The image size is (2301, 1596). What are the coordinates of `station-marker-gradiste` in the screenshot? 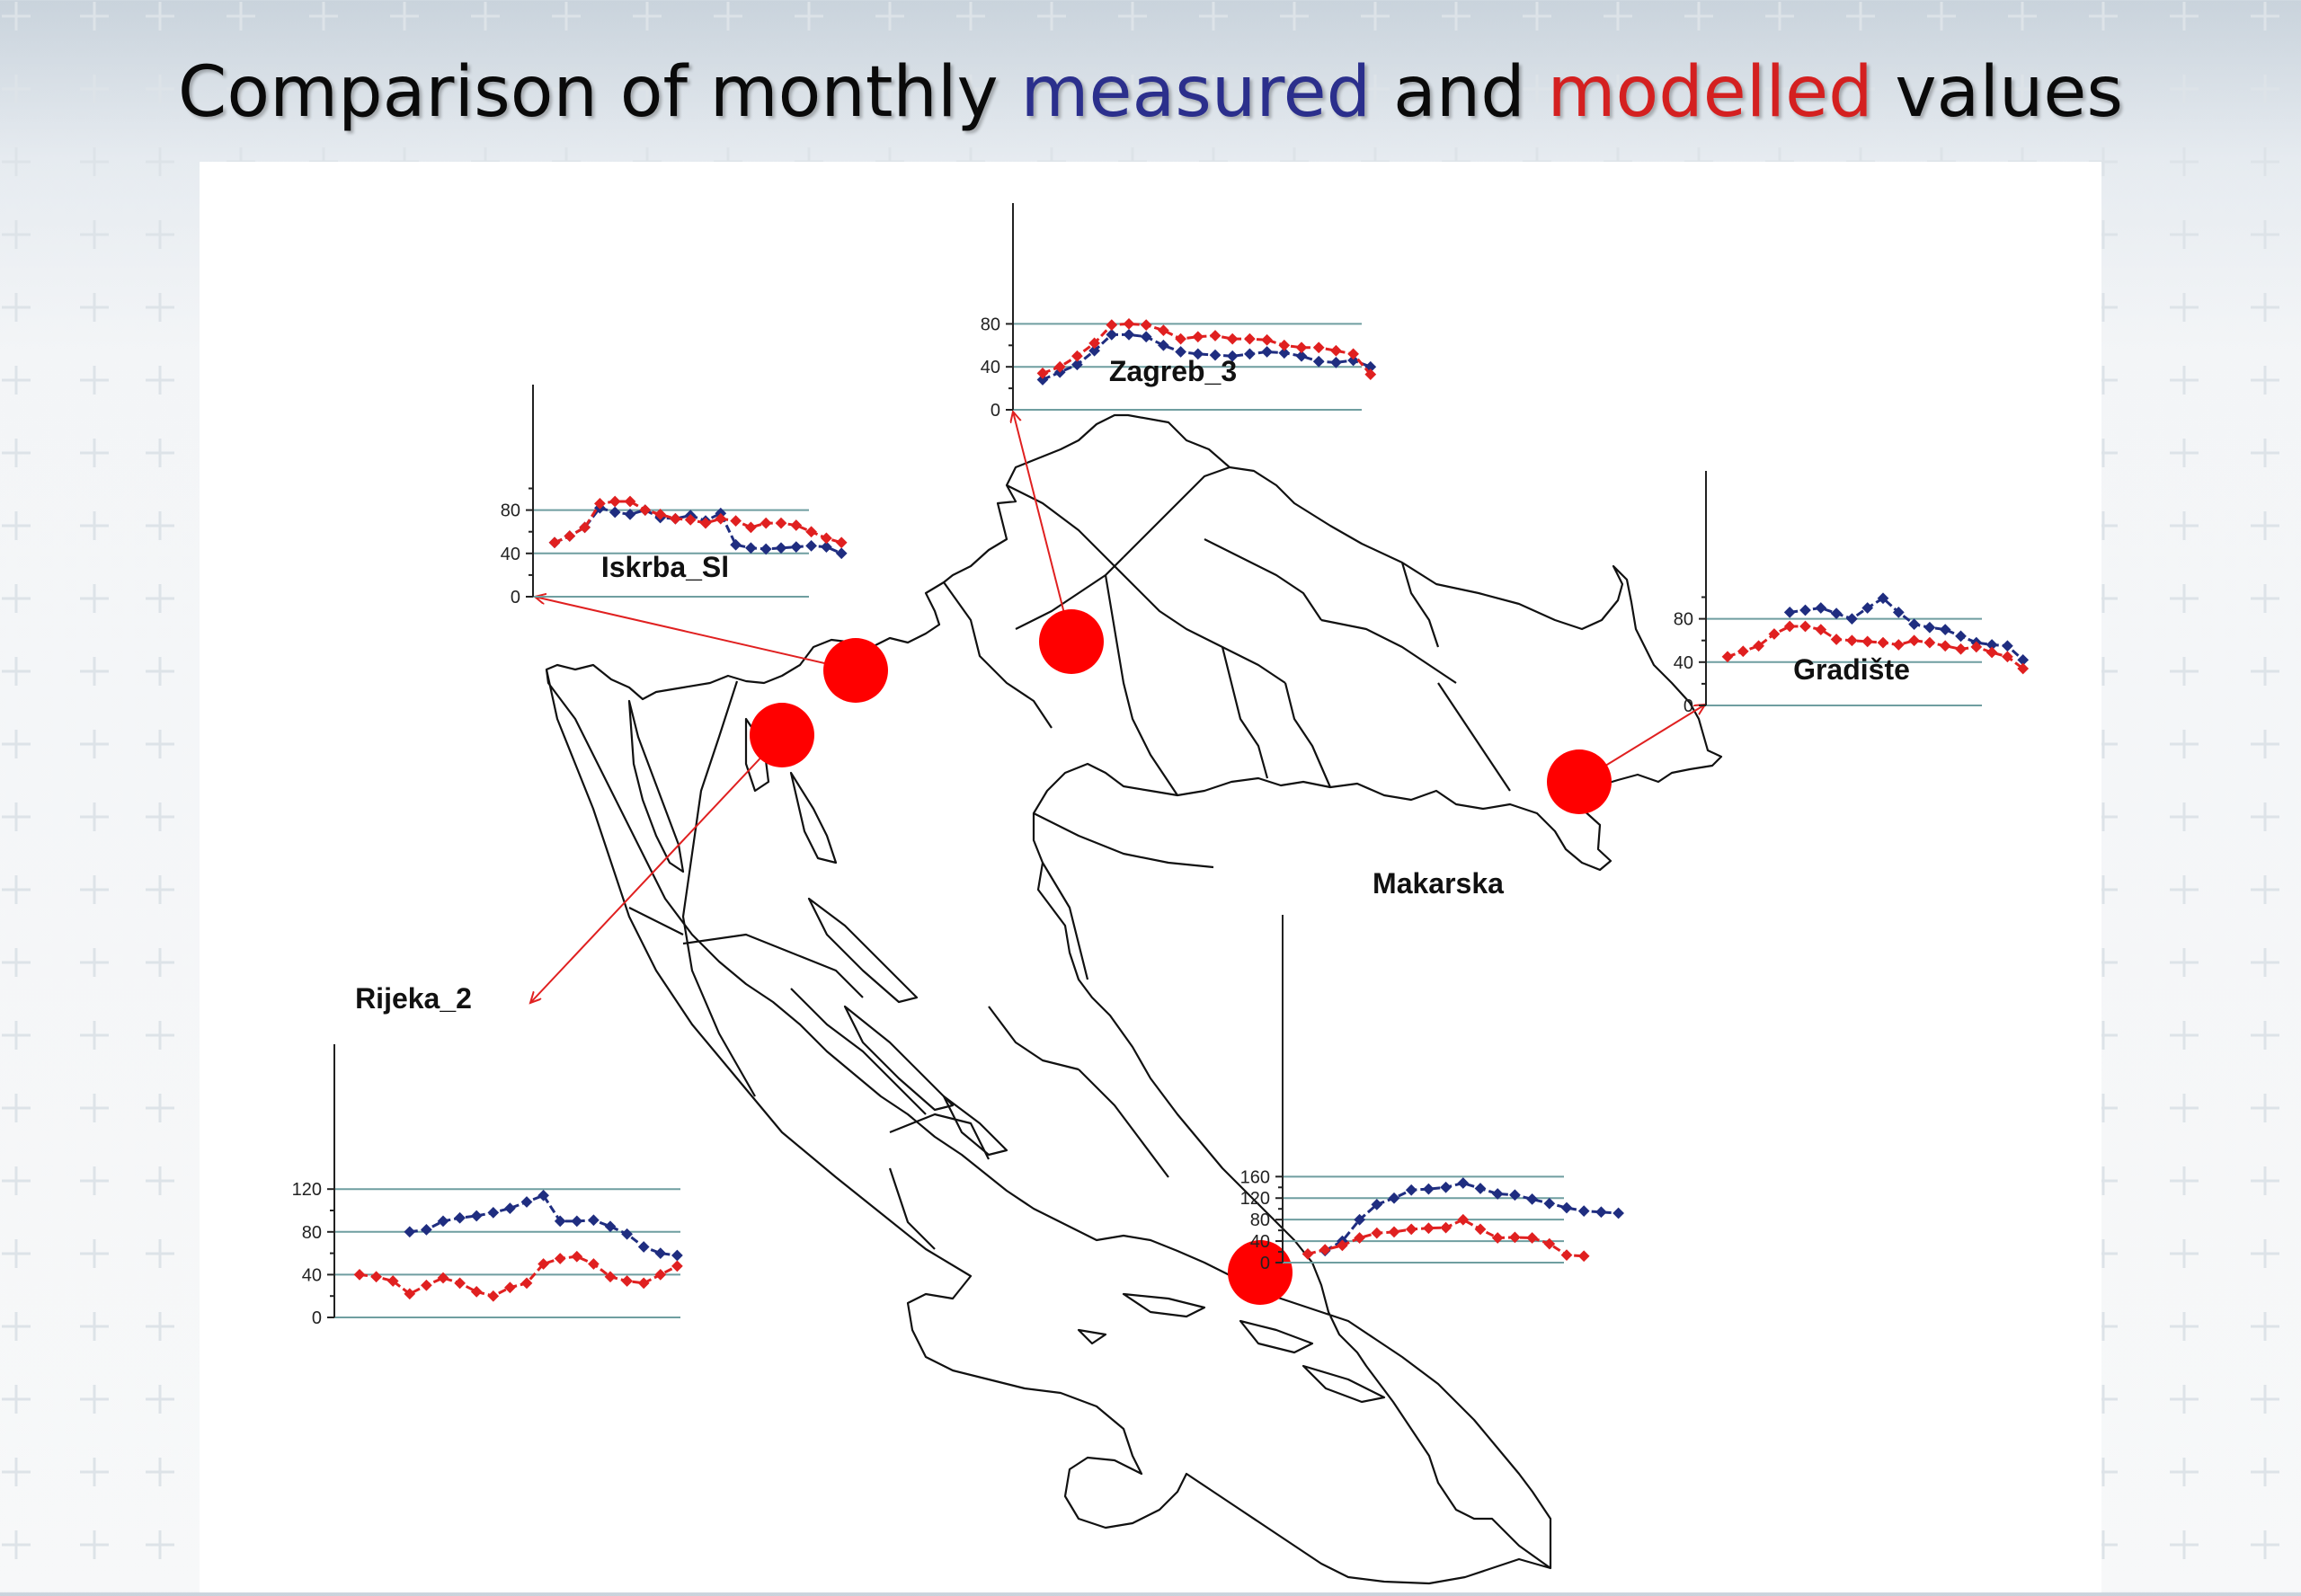 It's located at (1579, 781).